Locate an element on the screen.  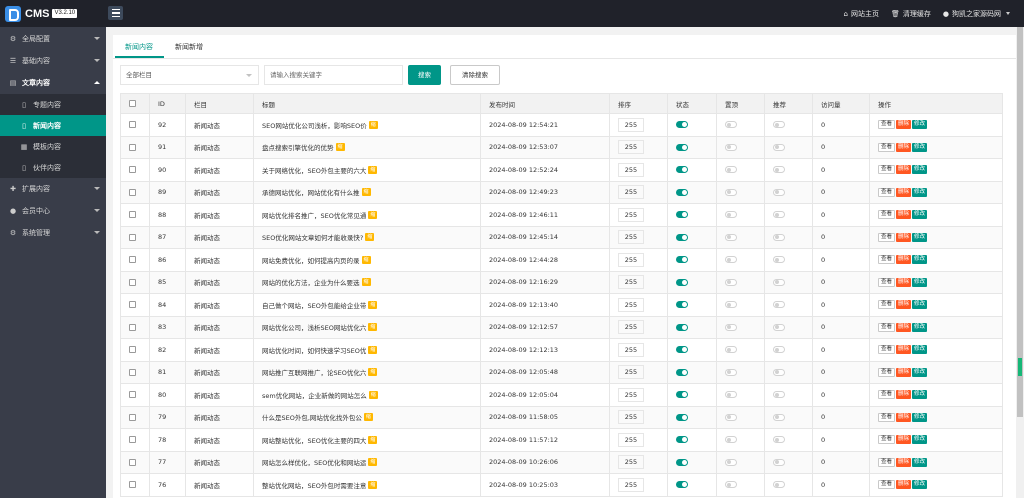
sidebar-item-extended-content: ✚ 扩展内容 is located at coordinates (53, 189).